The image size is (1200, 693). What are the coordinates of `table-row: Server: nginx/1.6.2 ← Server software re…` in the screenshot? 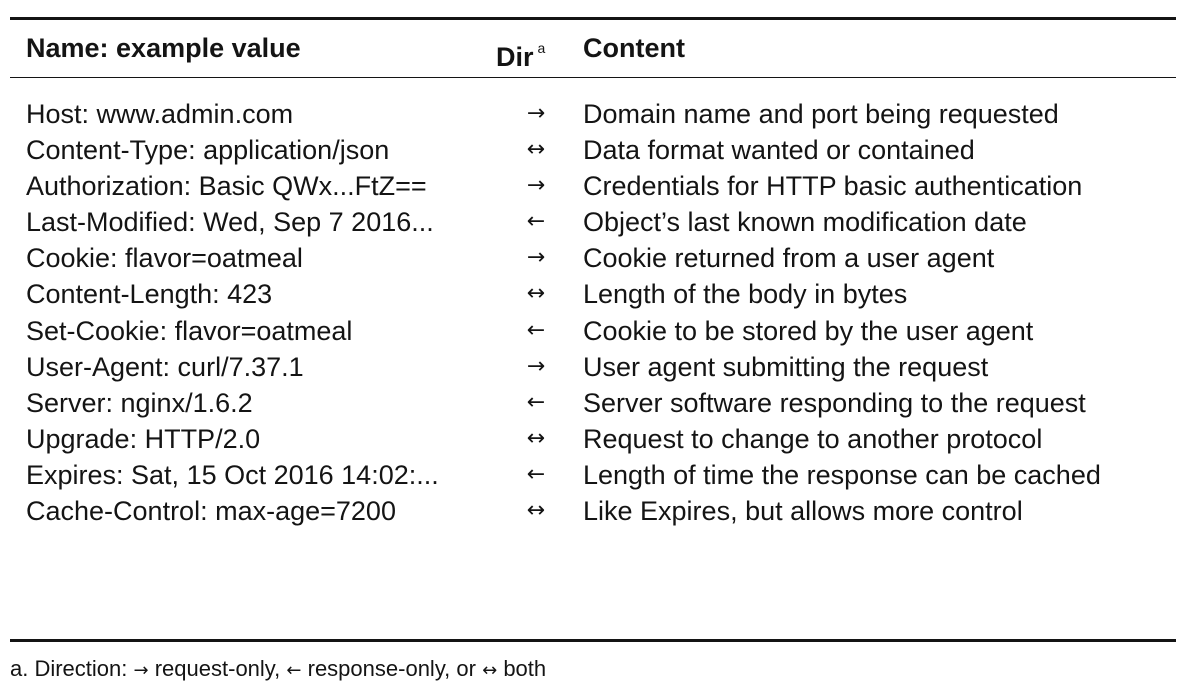 It's located at (600, 403).